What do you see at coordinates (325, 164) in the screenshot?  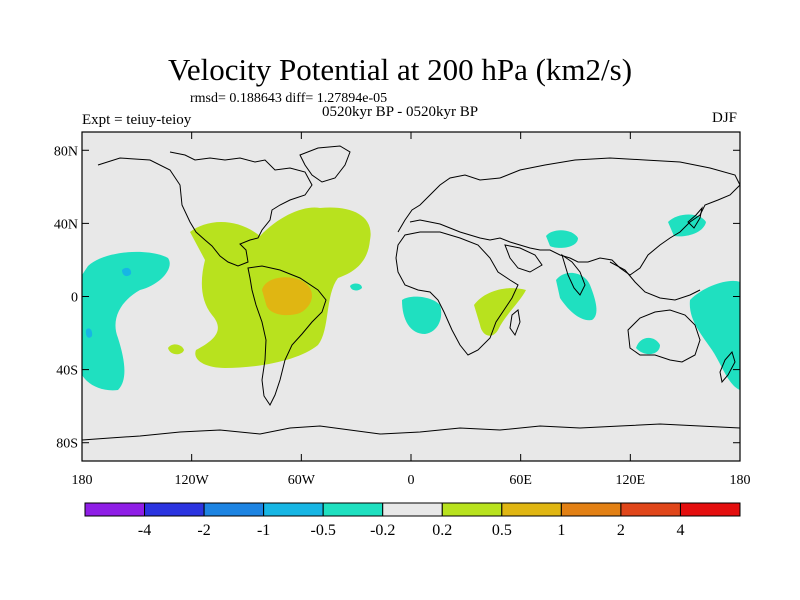 I see `coastline-greenland` at bounding box center [325, 164].